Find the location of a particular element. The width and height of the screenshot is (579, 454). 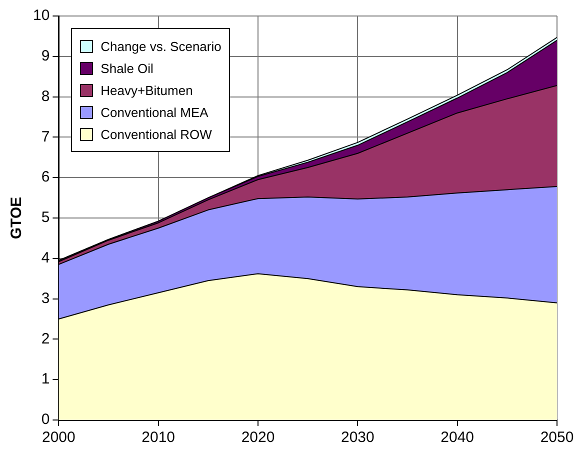

y-tick-label: 10 is located at coordinates (41, 15).